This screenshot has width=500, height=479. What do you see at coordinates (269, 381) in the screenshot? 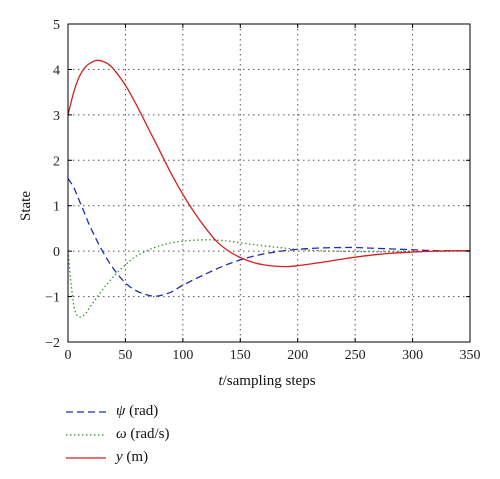
I see `x-axis-label-text: /sampling steps` at bounding box center [269, 381].